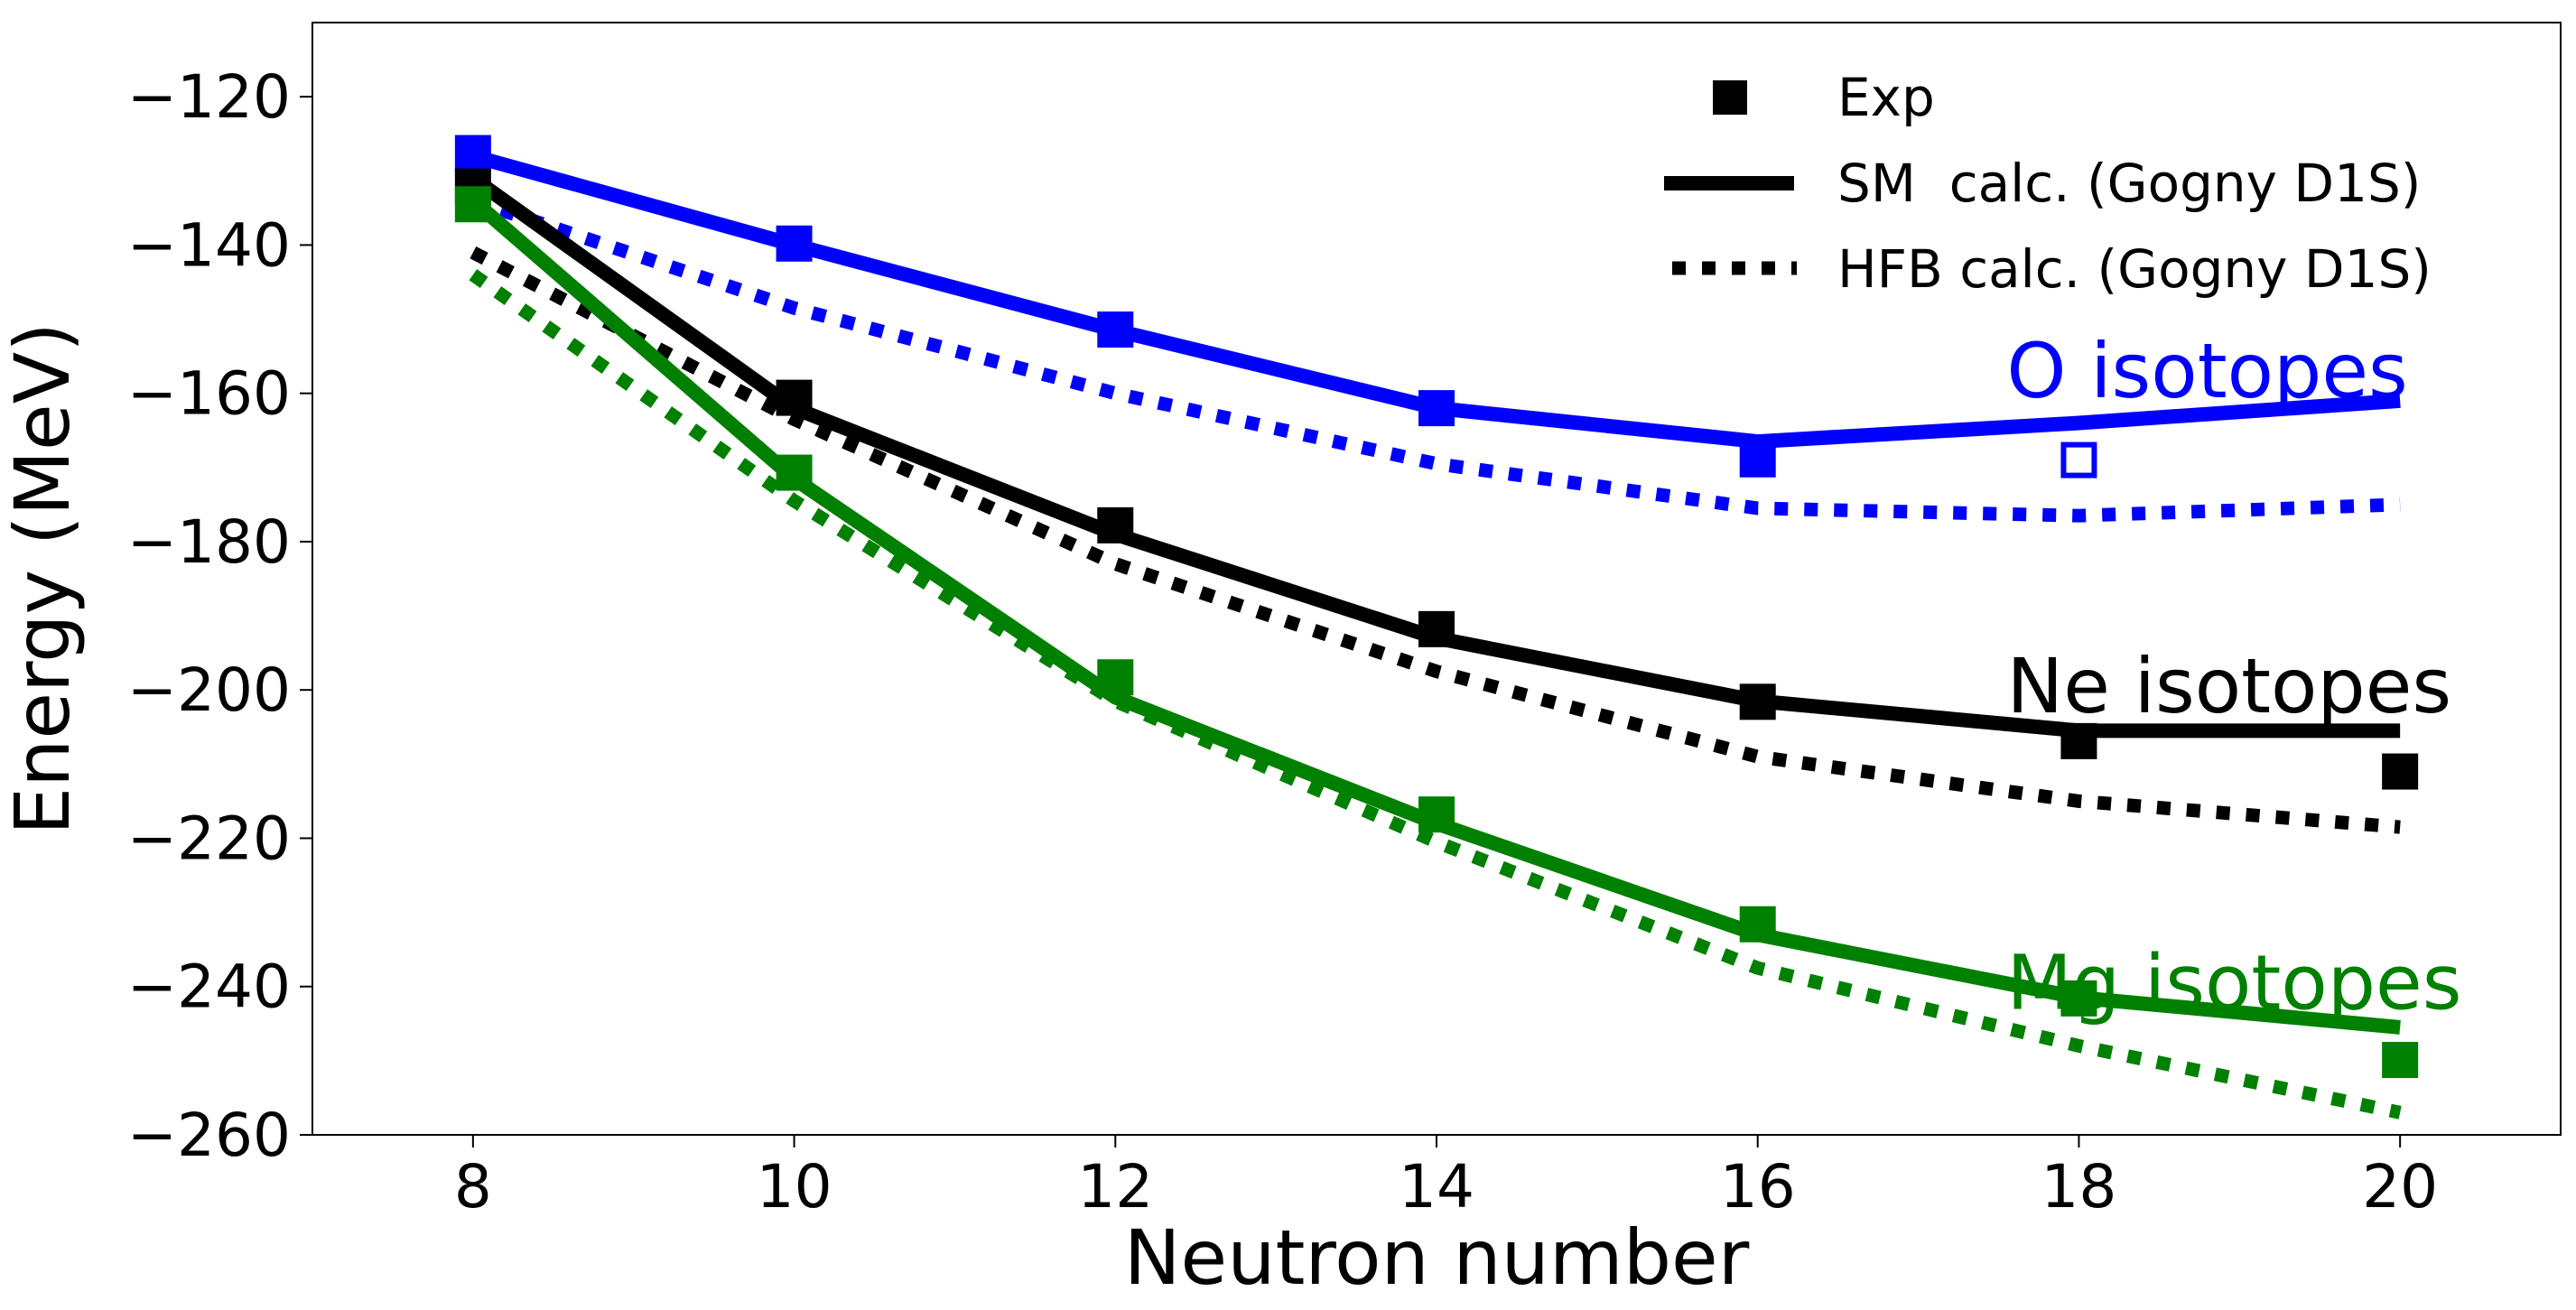  What do you see at coordinates (209, 245) in the screenshot?
I see `y-tick-label: −140` at bounding box center [209, 245].